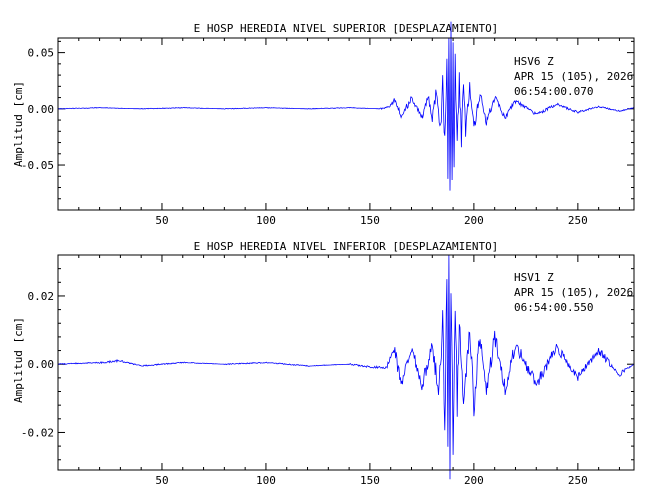 This screenshot has height=500, width=650. What do you see at coordinates (534, 277) in the screenshot?
I see `station-code: HSV1 Z` at bounding box center [534, 277].